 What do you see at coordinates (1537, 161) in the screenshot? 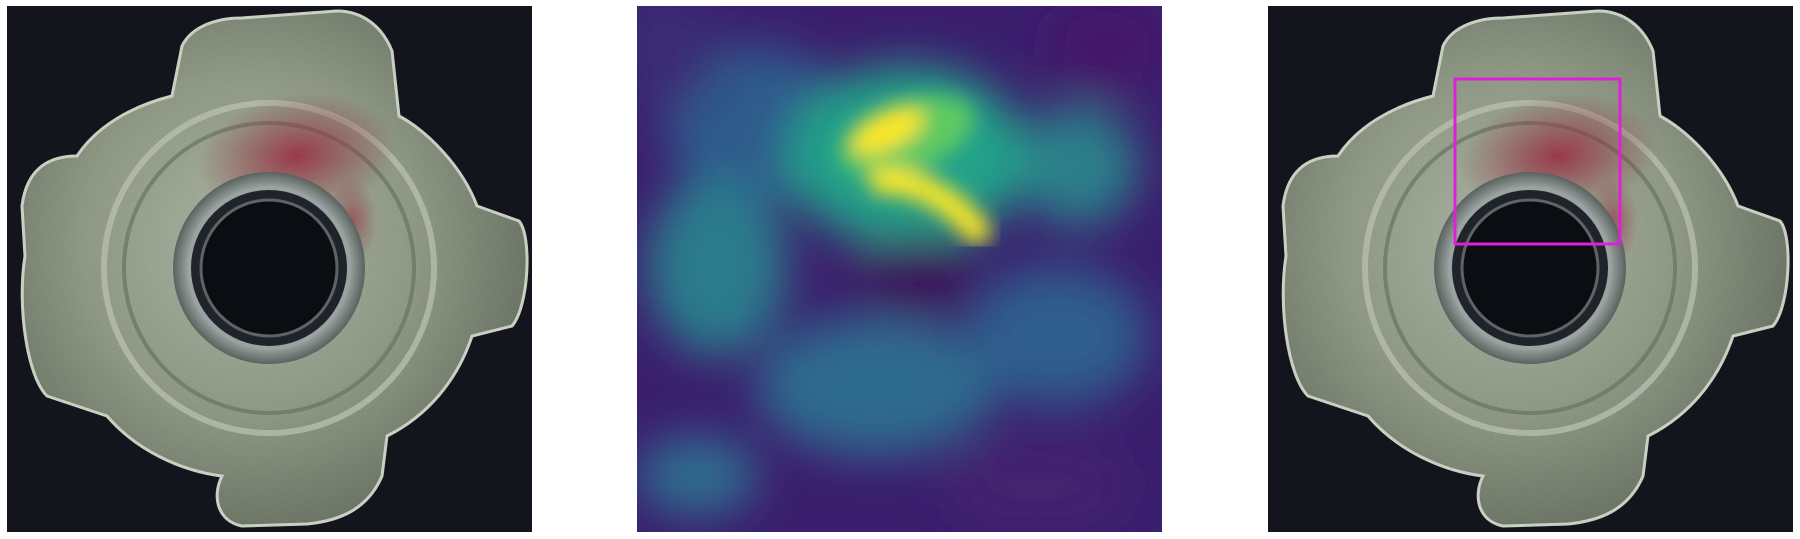
I see `anomaly-bounding-box` at bounding box center [1537, 161].